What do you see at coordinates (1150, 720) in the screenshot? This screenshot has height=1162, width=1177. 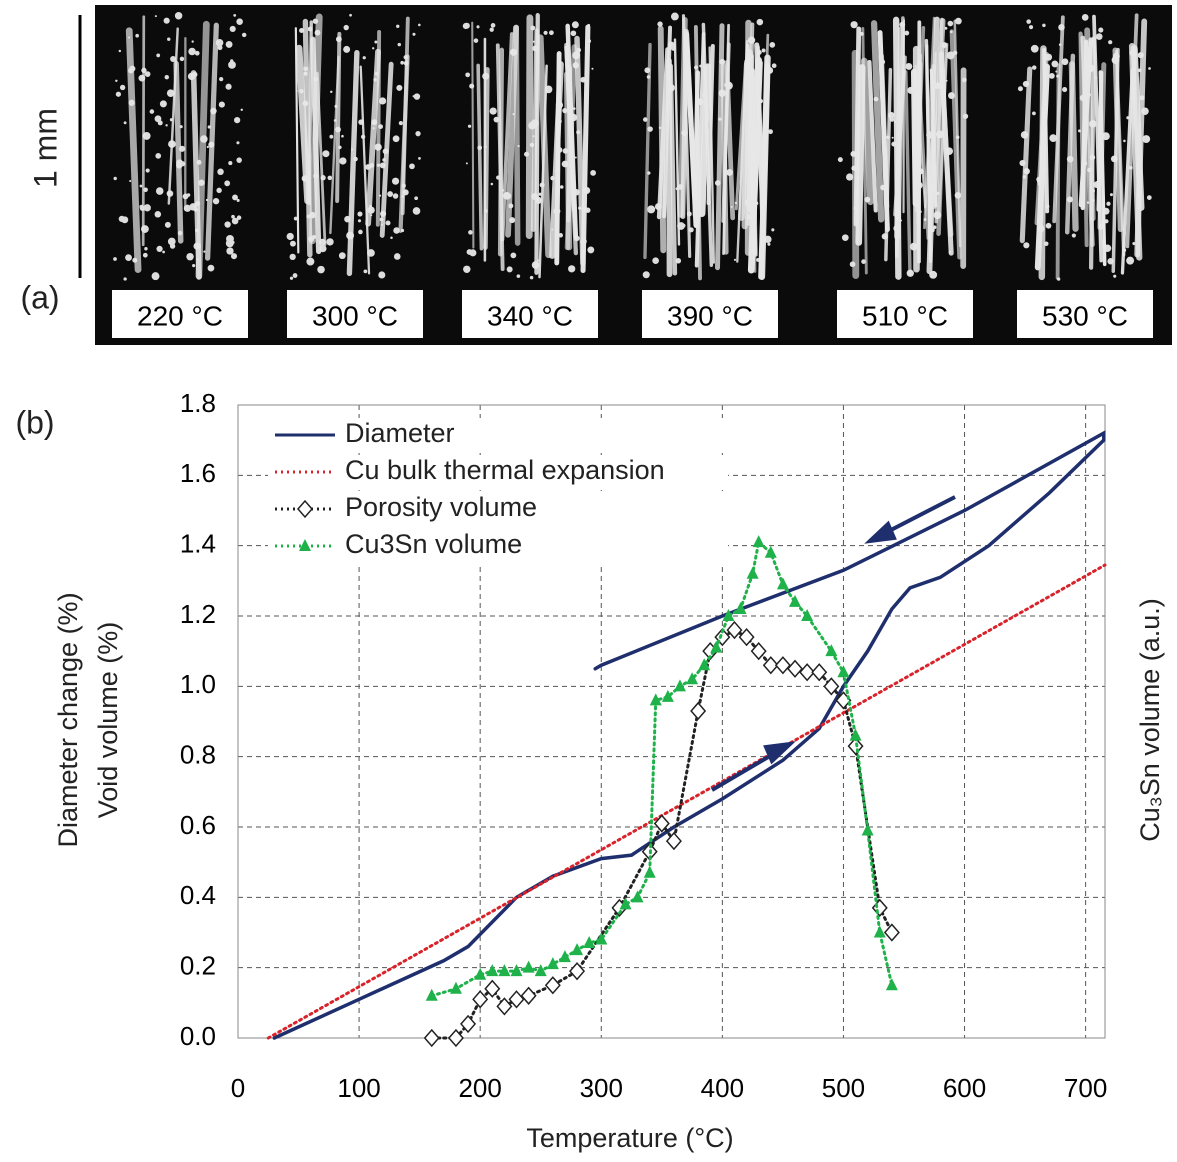 I see `y2-axis-title: Cu₃Sn volume (a.u.)` at bounding box center [1150, 720].